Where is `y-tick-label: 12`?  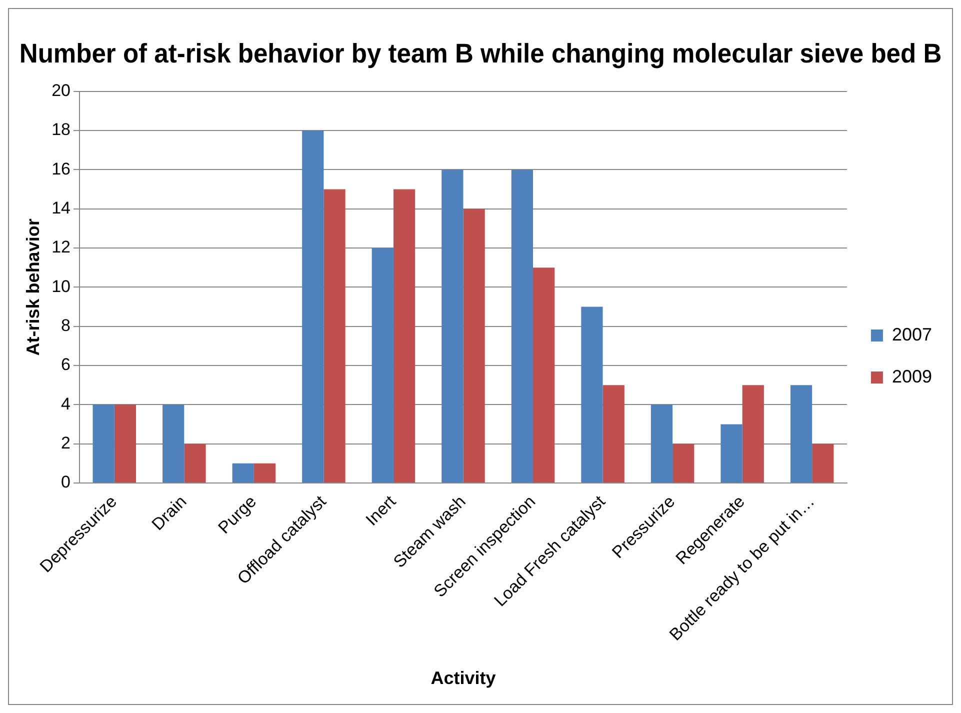
y-tick-label: 12 is located at coordinates (61, 247).